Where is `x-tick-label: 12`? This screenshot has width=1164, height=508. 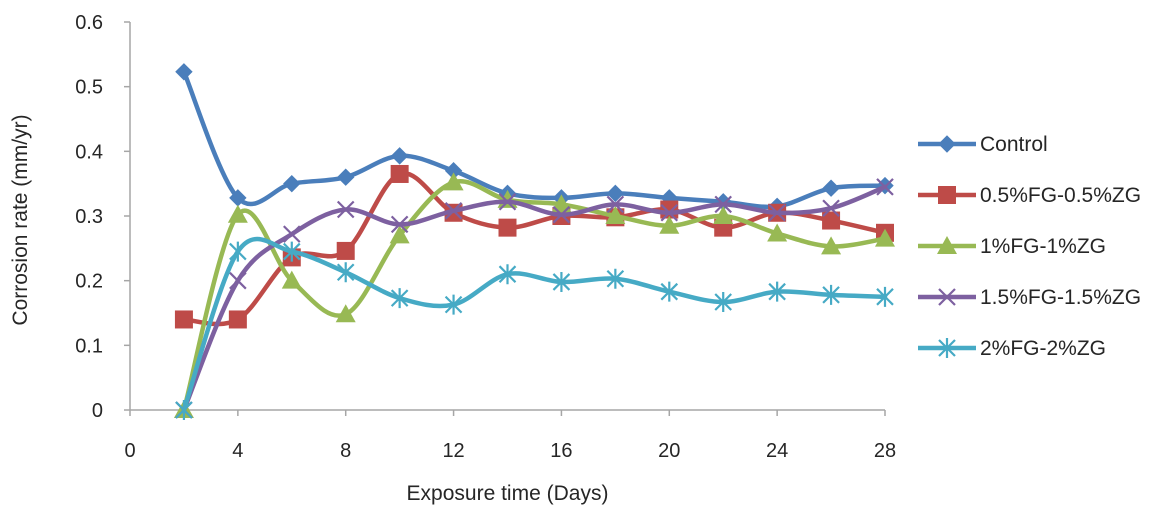 x-tick-label: 12 is located at coordinates (453, 451).